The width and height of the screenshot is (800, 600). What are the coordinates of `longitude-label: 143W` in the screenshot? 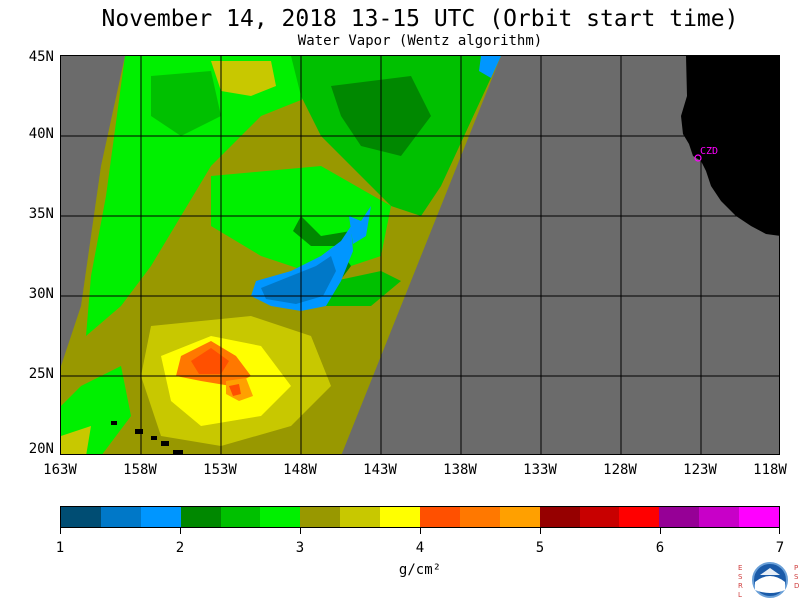 It's located at (380, 470).